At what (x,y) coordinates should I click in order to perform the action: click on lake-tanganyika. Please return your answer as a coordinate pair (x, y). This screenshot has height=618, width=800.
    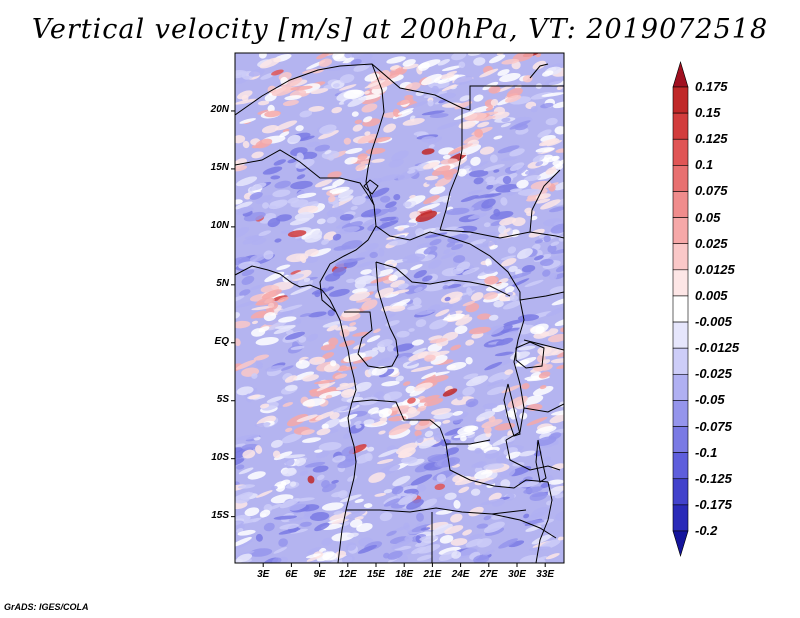
    Looking at the image, I should click on (512, 410).